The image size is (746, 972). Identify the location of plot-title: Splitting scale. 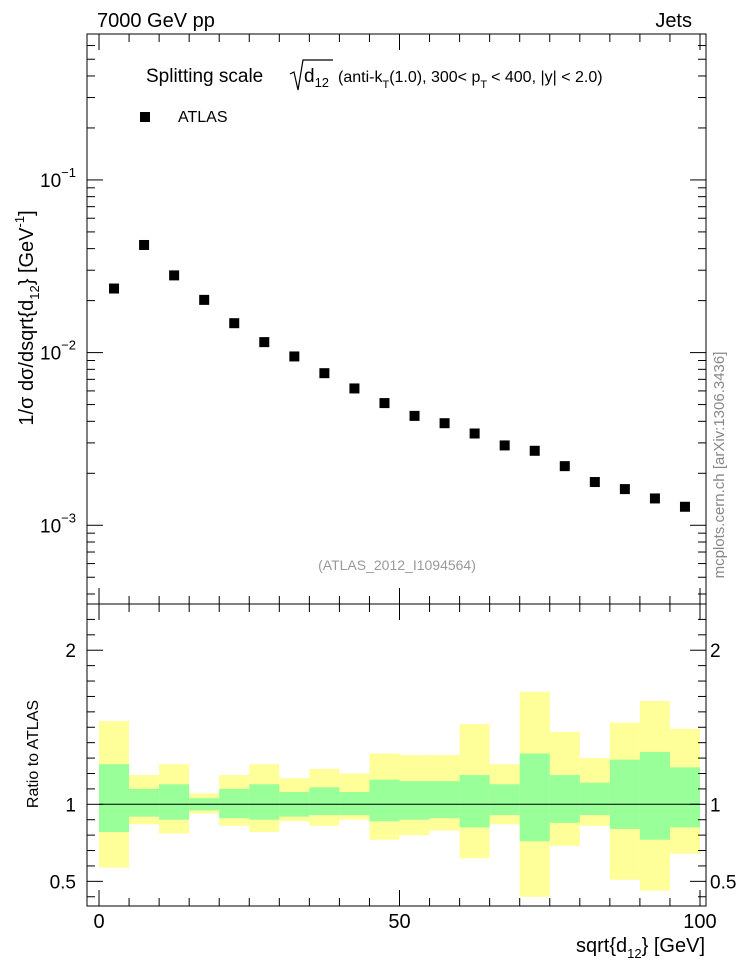
(204, 76).